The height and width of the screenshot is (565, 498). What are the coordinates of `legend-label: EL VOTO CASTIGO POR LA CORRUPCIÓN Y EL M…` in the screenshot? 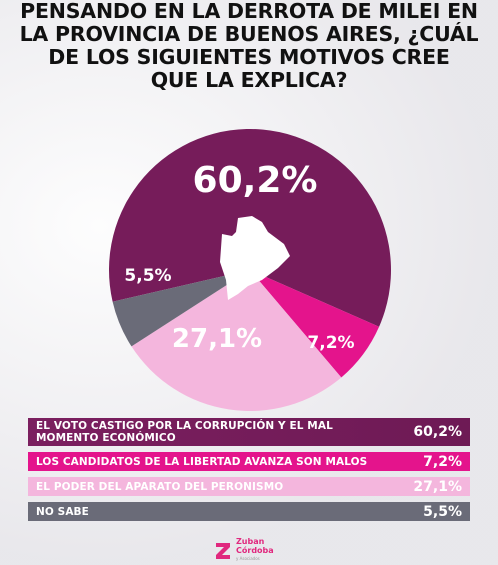 It's located at (184, 432).